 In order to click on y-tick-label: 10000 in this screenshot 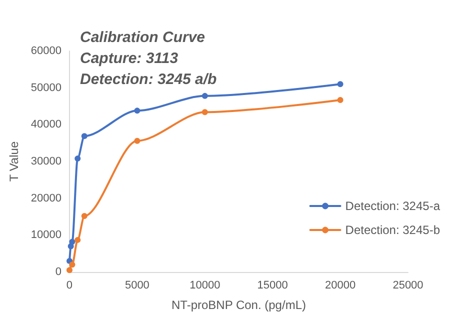, I will do `click(46, 235)`.